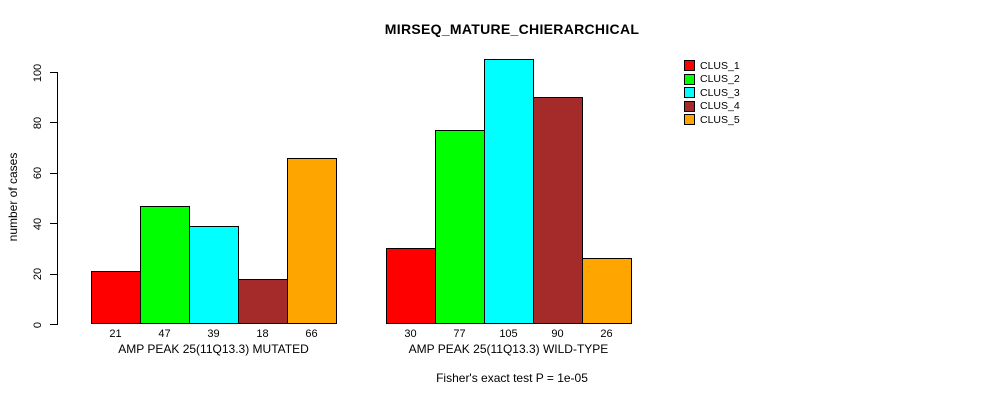  What do you see at coordinates (410, 334) in the screenshot?
I see `bar-value-label: 30` at bounding box center [410, 334].